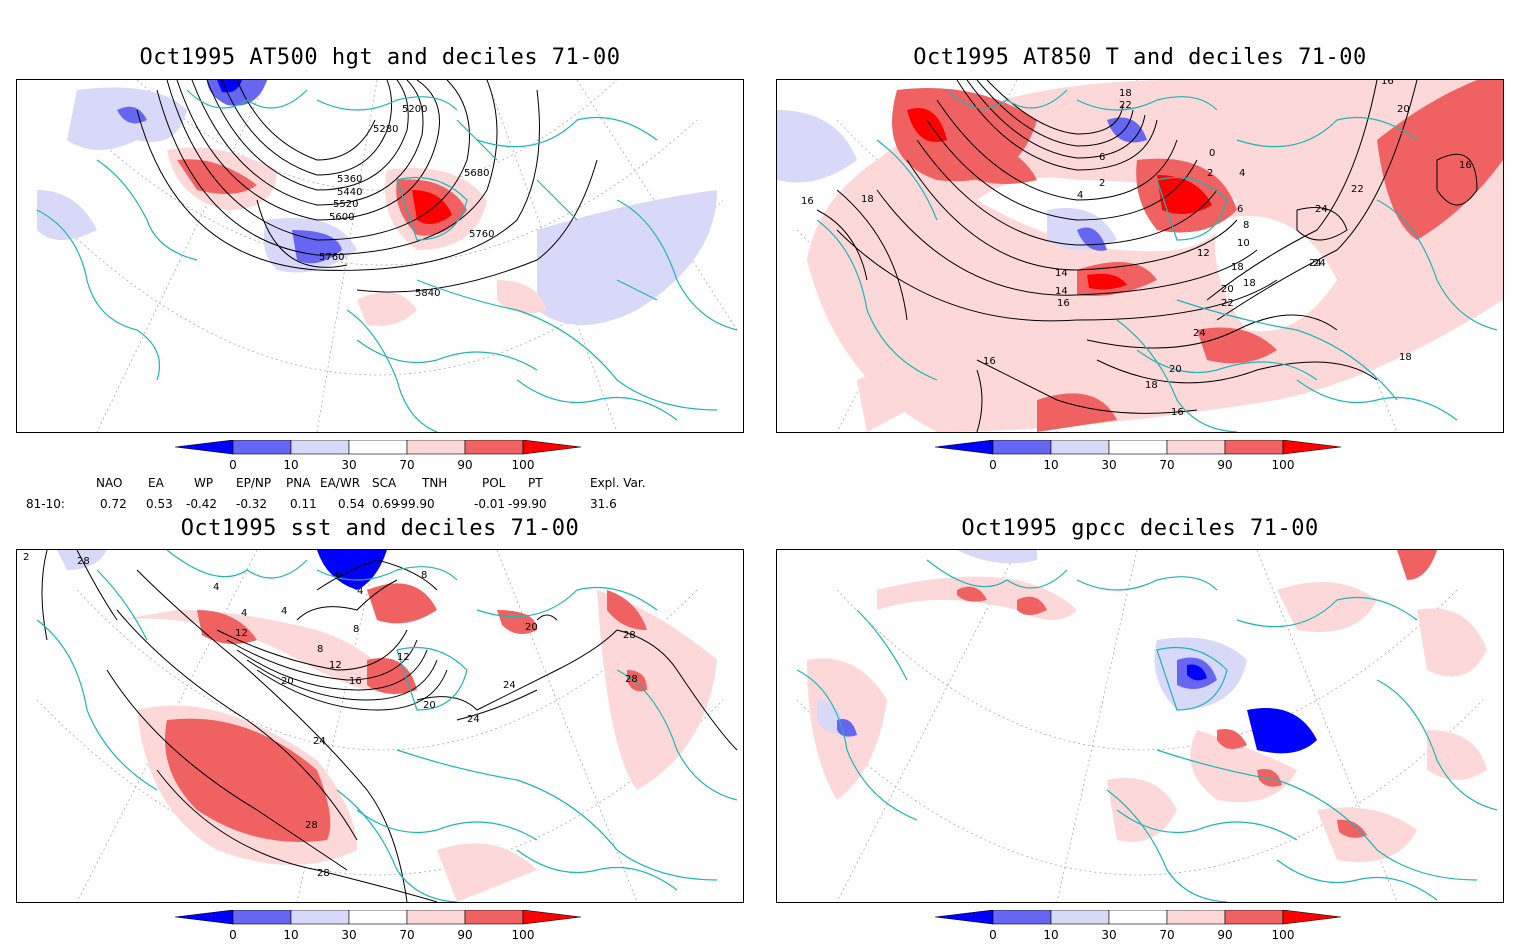  Describe the element at coordinates (1139, 459) in the screenshot. I see `colorbar-t850: 0 10 30 70 90 100` at that location.